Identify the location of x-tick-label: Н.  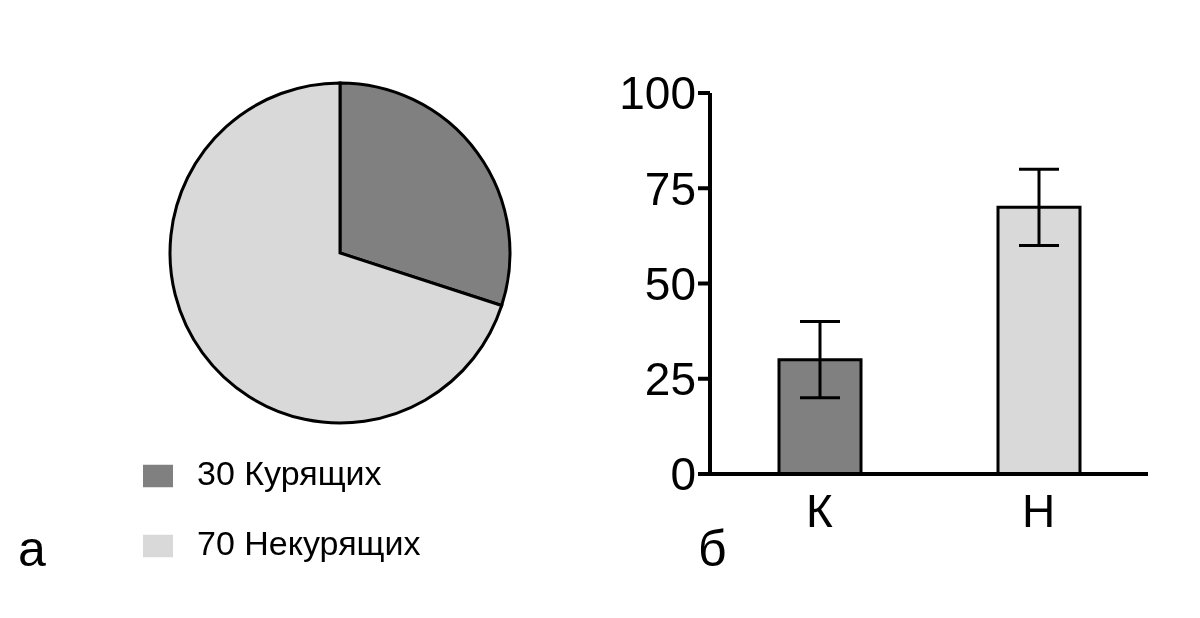
(1038, 510).